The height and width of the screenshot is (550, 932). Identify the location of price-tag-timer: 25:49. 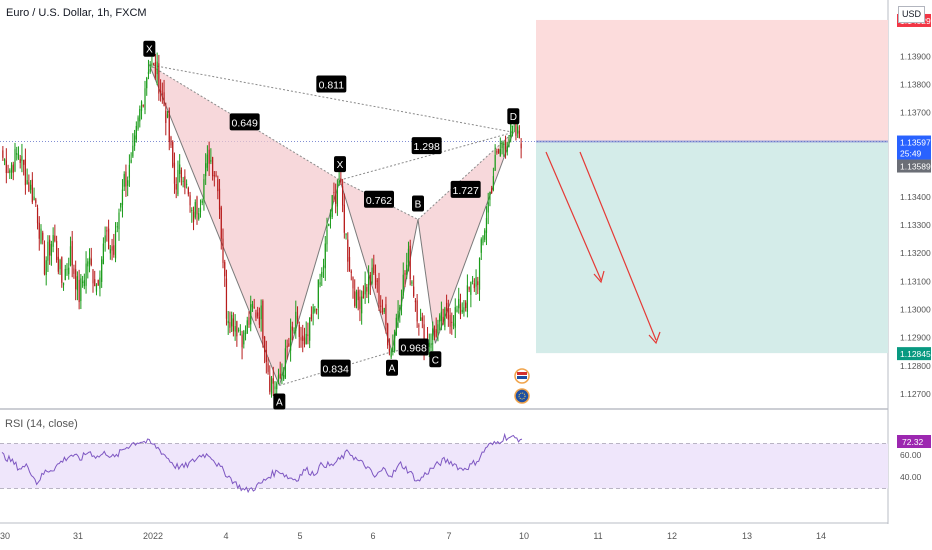
(911, 154).